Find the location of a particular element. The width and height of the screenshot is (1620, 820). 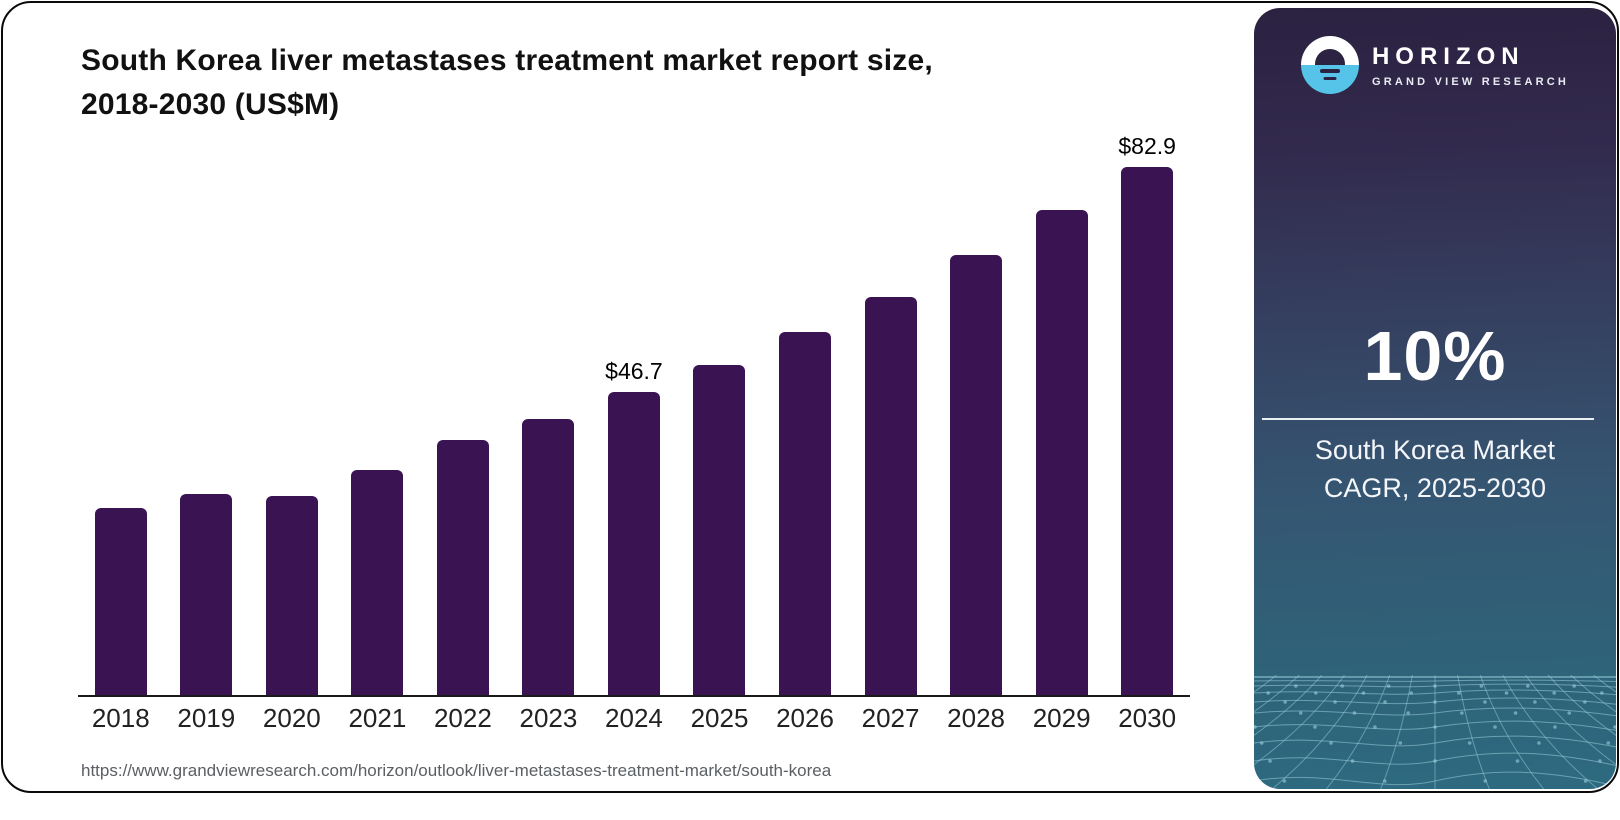

bar-2030 is located at coordinates (1147, 431).